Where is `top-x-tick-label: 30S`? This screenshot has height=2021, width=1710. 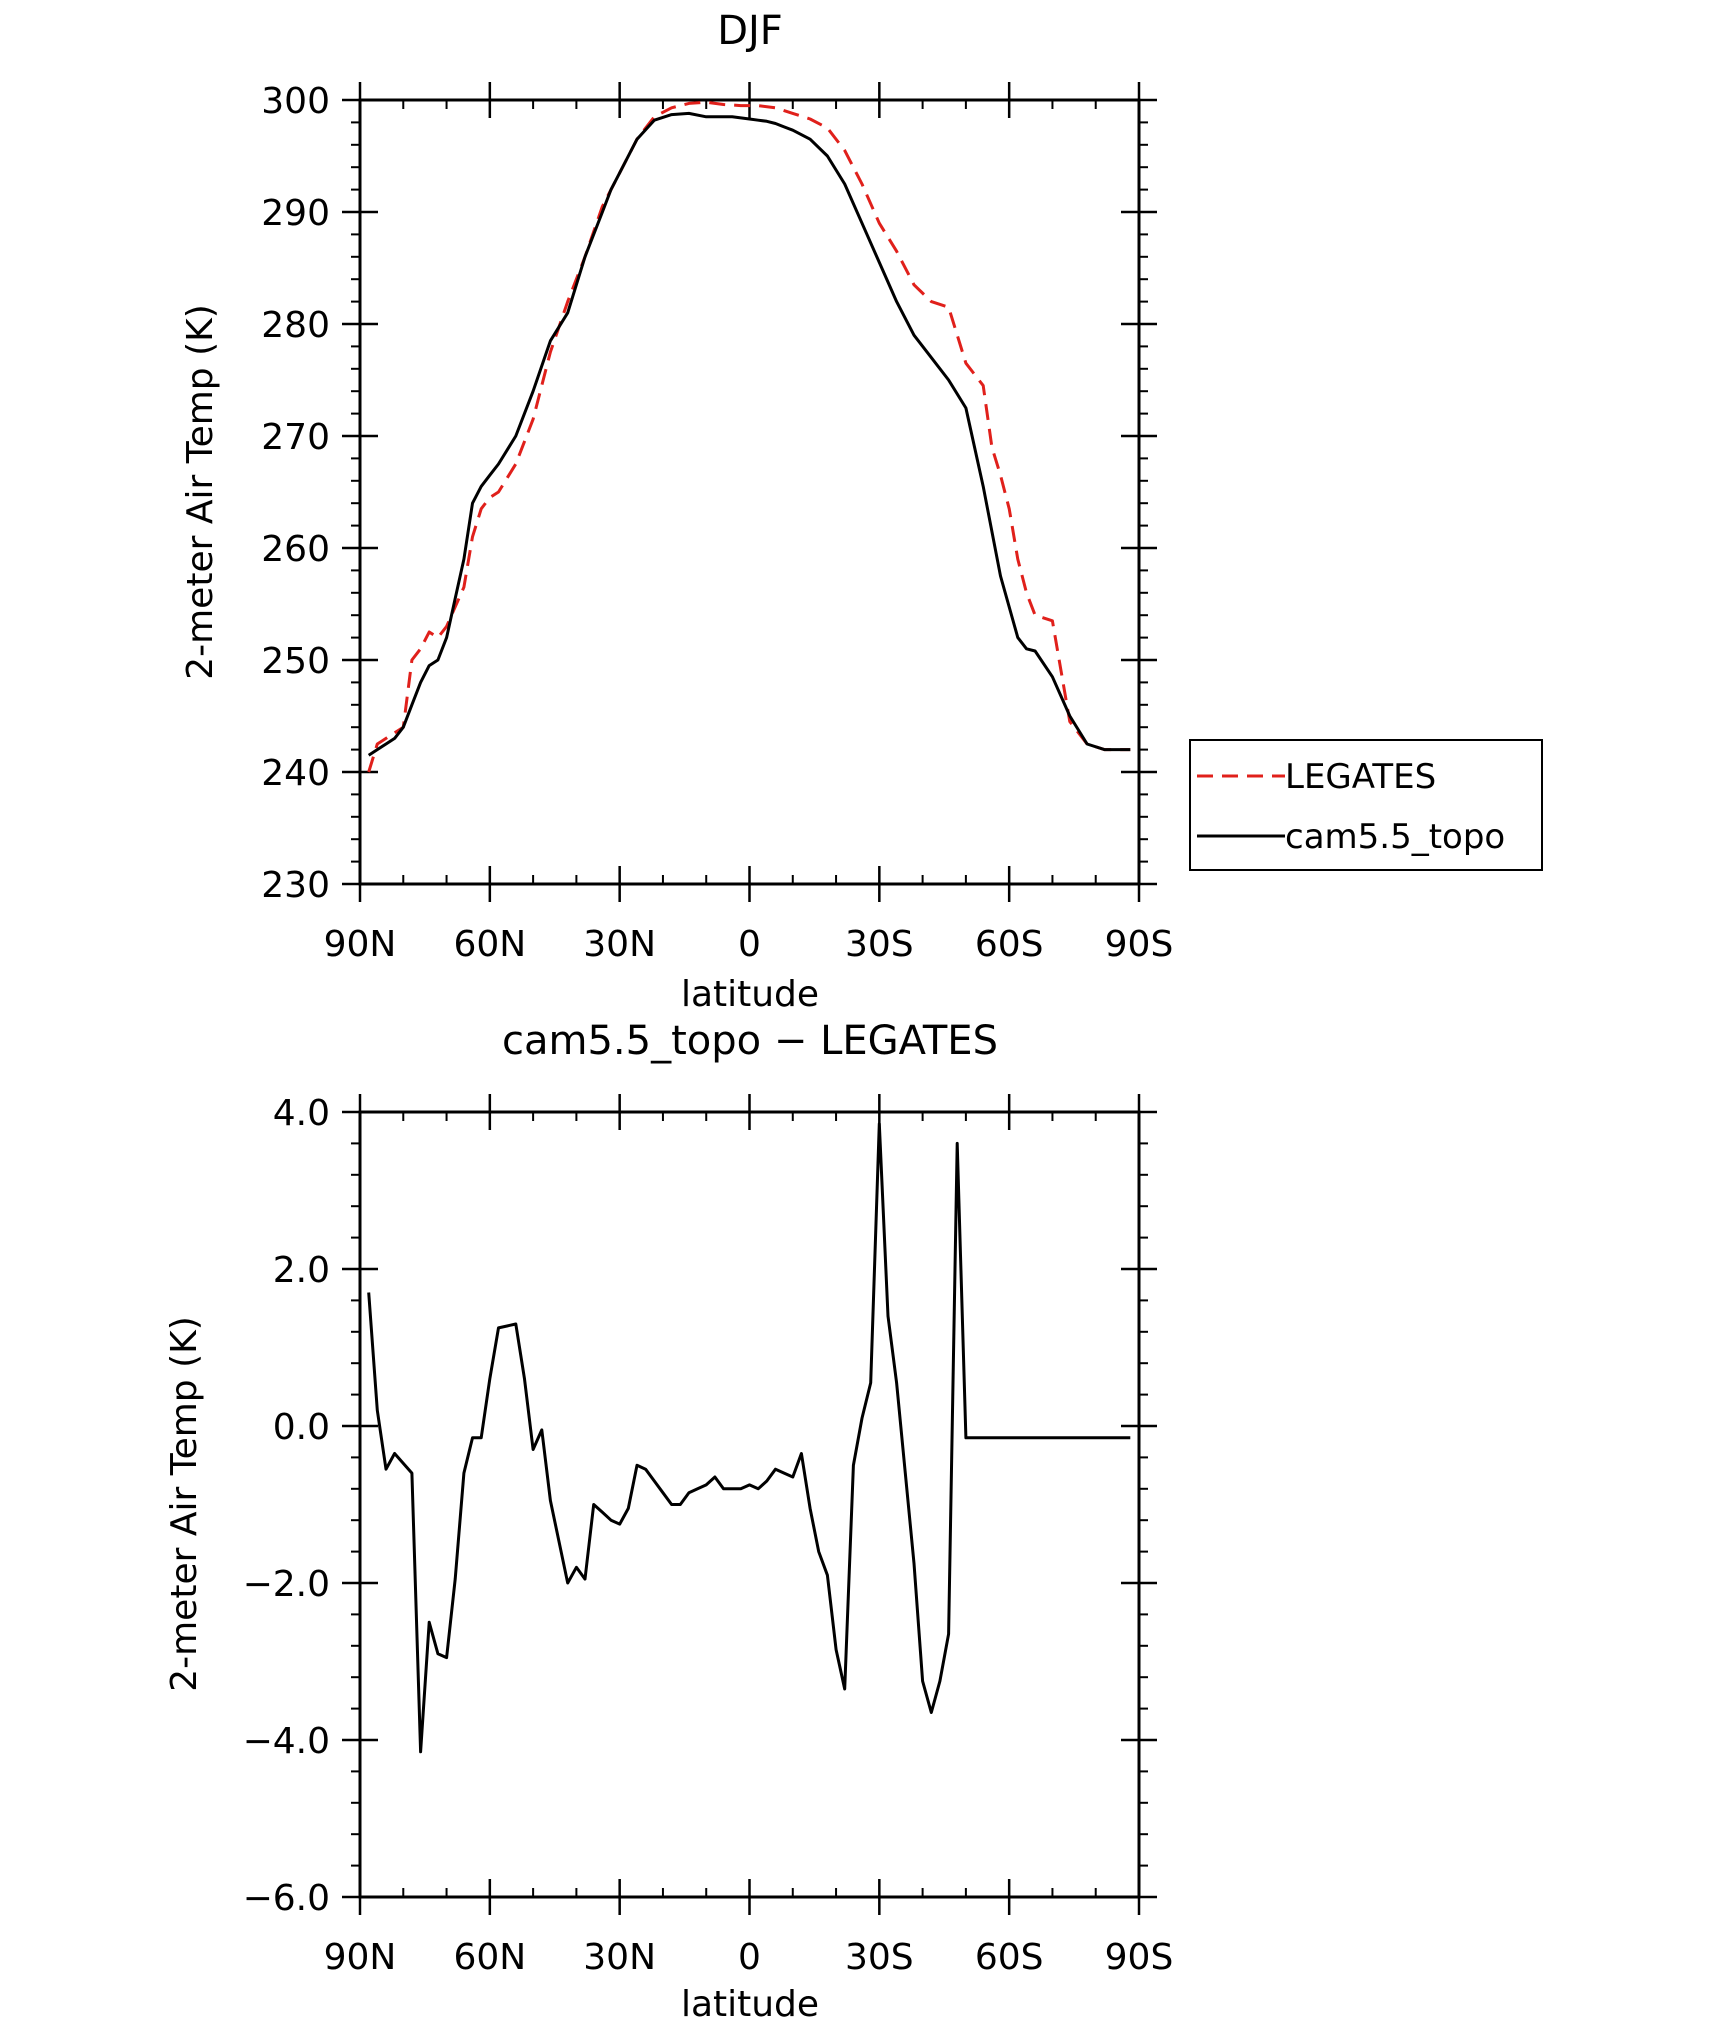
top-x-tick-label: 30S is located at coordinates (879, 944).